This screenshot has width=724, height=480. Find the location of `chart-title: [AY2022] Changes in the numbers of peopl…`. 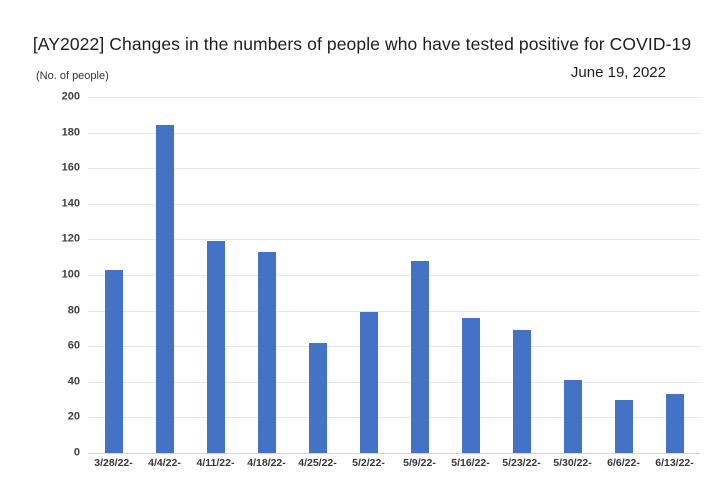

chart-title: [AY2022] Changes in the numbers of peopl… is located at coordinates (362, 44).